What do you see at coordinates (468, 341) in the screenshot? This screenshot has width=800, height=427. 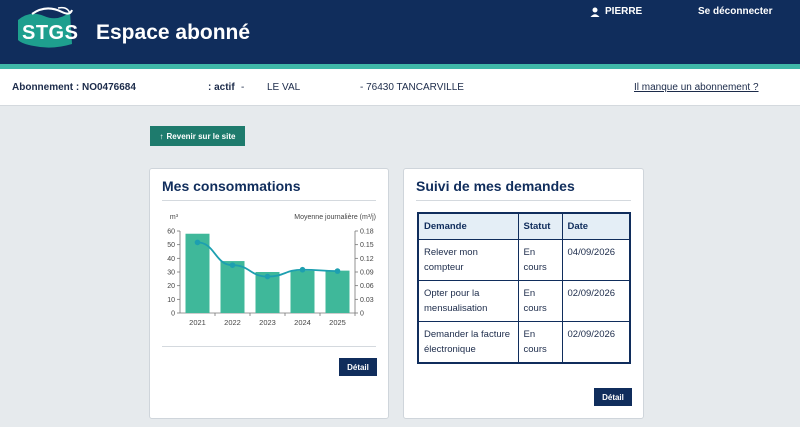 I see `request-name: Demander la facture électronique` at bounding box center [468, 341].